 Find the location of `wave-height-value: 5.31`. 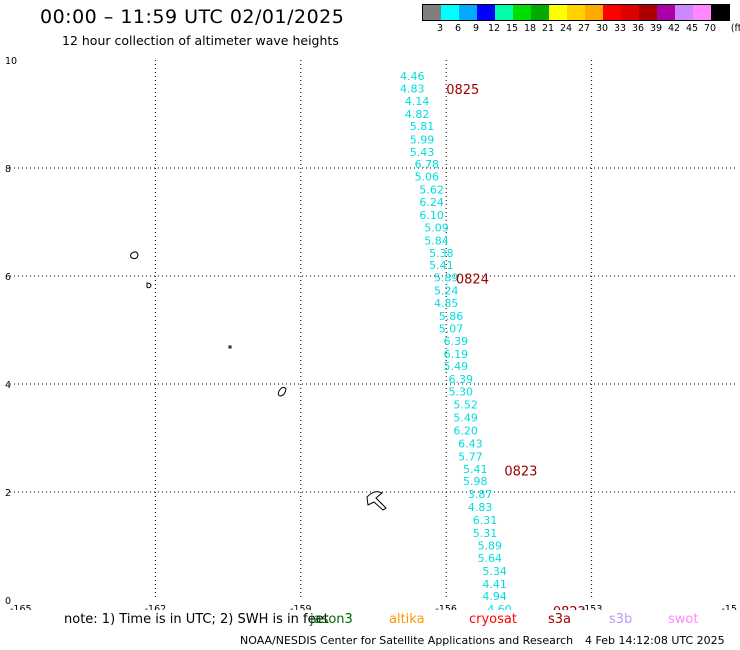

wave-height-value: 5.31 is located at coordinates (485, 533).